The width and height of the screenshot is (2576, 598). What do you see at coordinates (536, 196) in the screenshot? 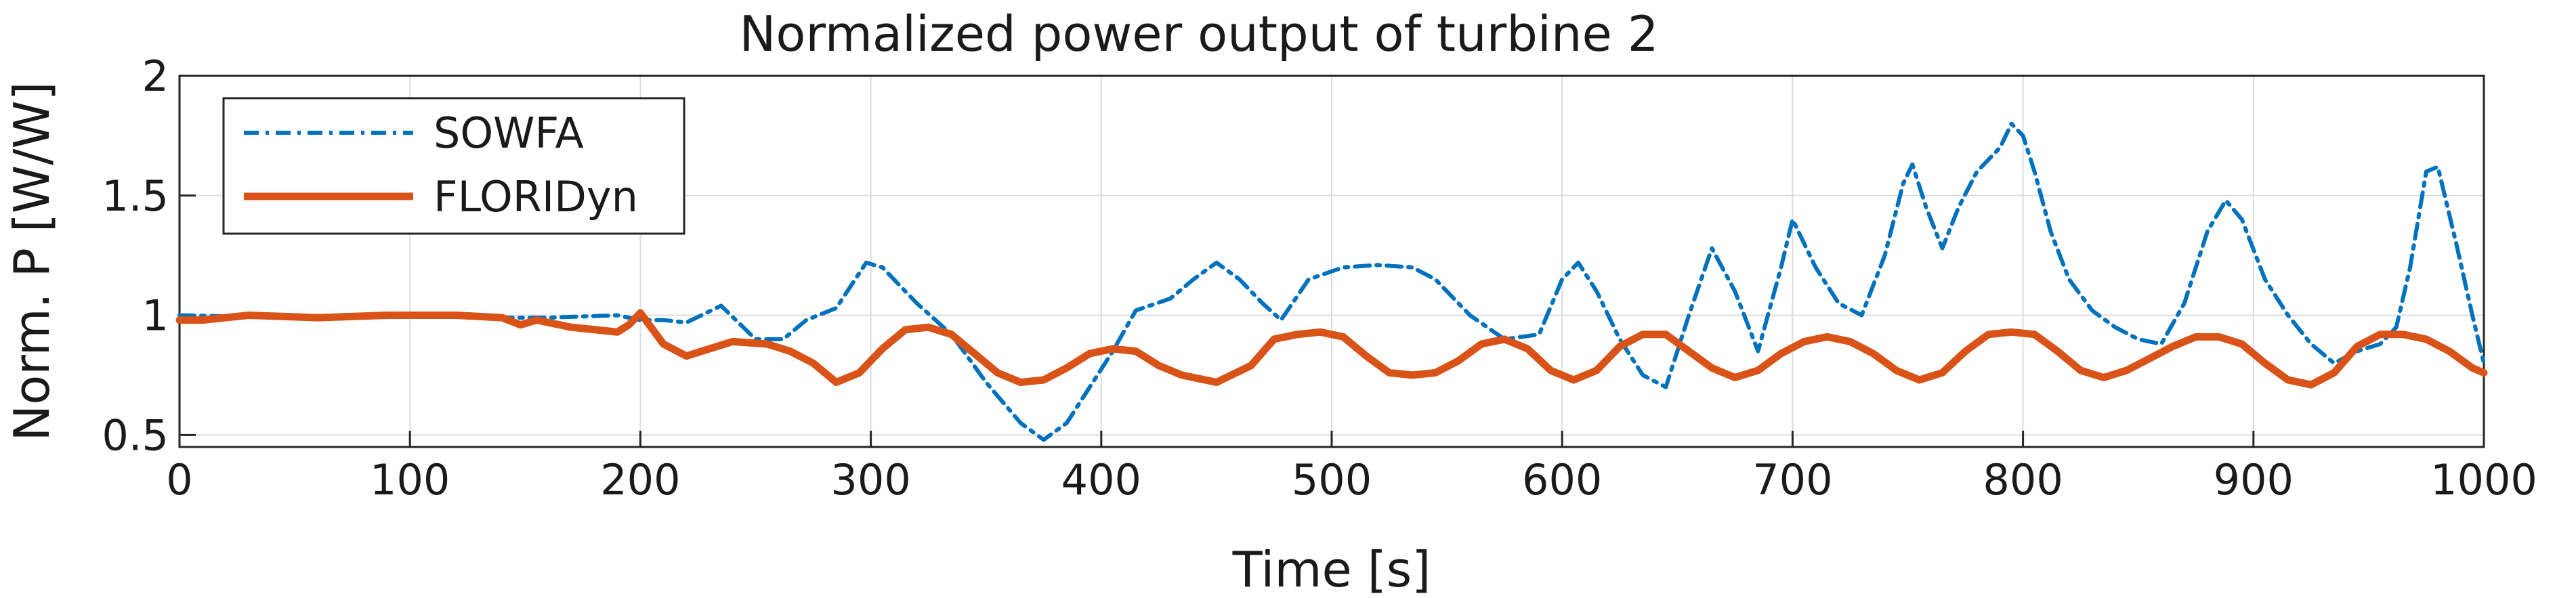
I see `legend-label-floridyn: FLORIDyn` at bounding box center [536, 196].